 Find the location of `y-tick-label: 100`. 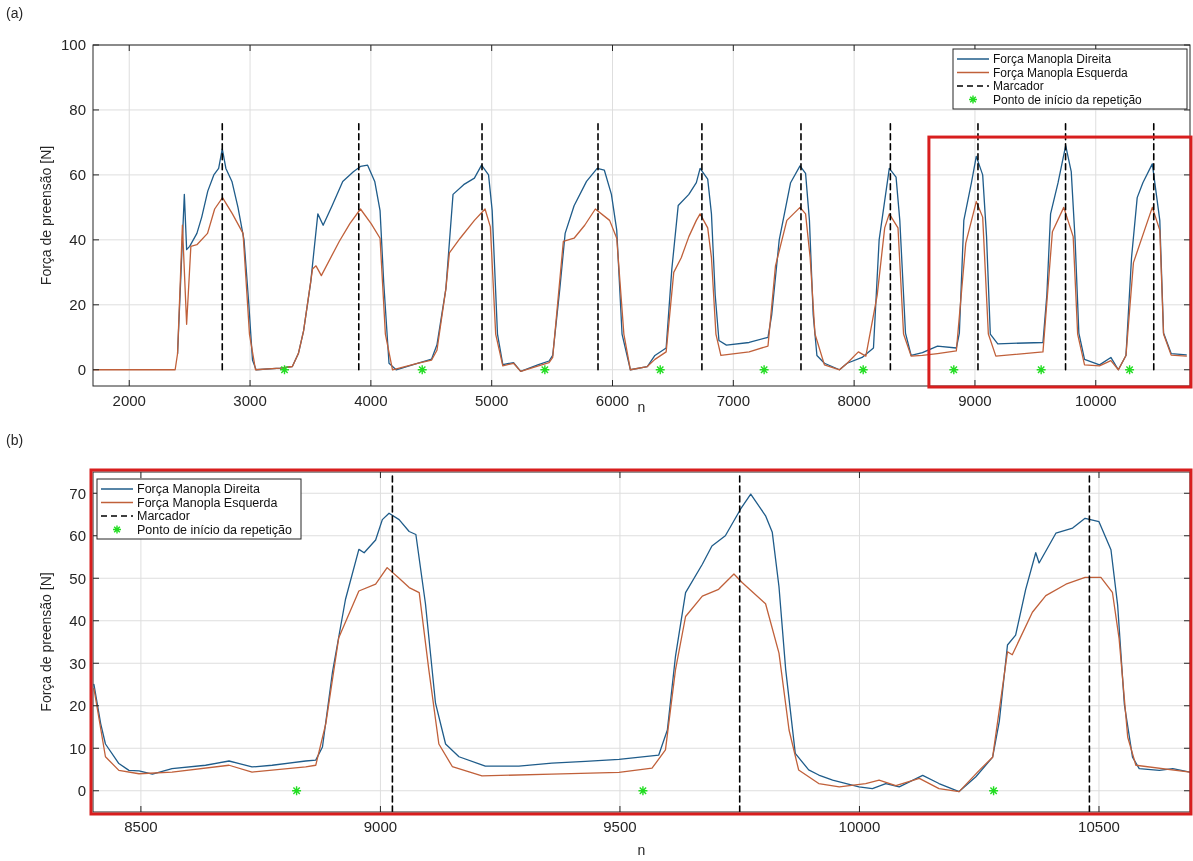

y-tick-label: 100 is located at coordinates (73, 45).